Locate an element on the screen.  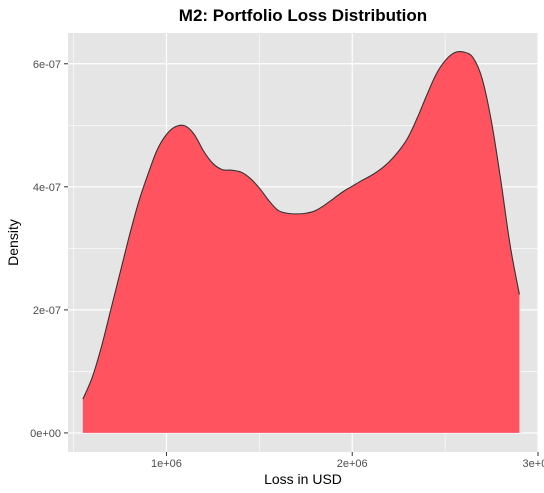
y-tick-label: 0e+00 is located at coordinates (45, 434).